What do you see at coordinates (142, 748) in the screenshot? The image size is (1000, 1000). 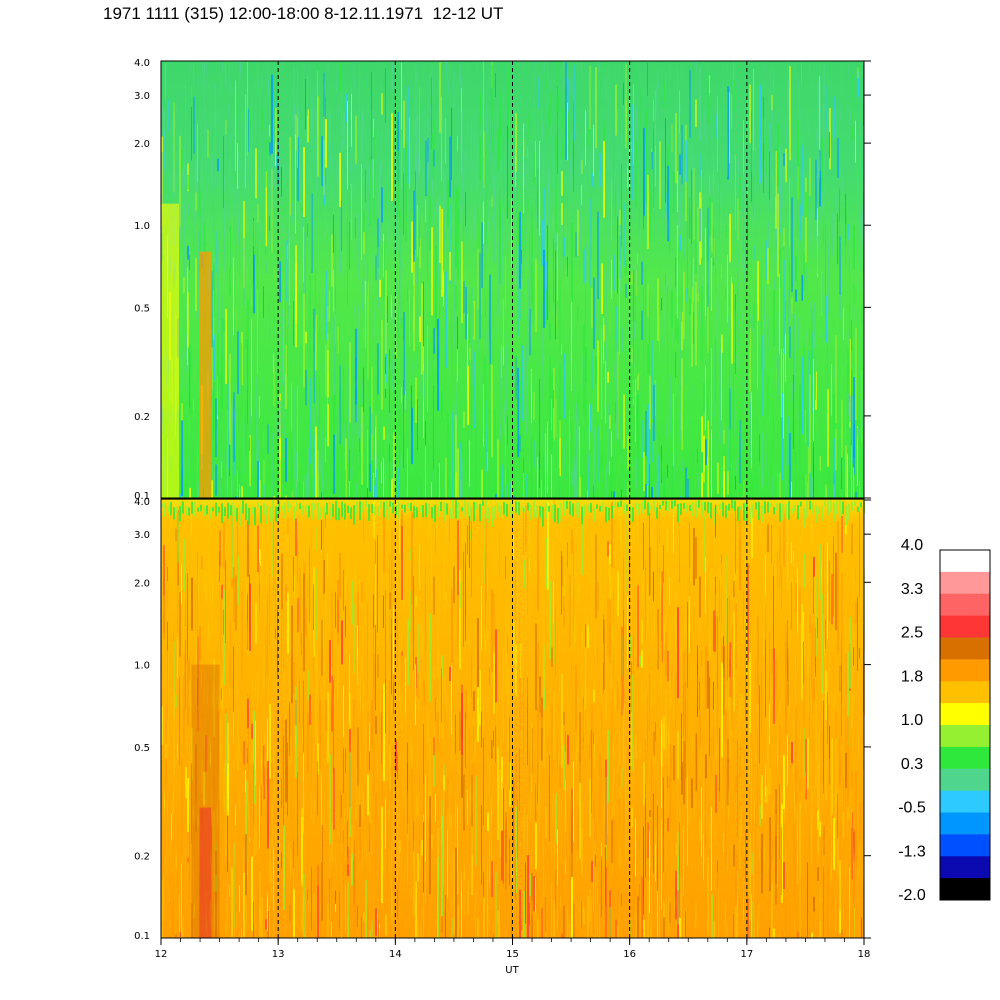 I see `lower-y-tick-label: 0.5` at bounding box center [142, 748].